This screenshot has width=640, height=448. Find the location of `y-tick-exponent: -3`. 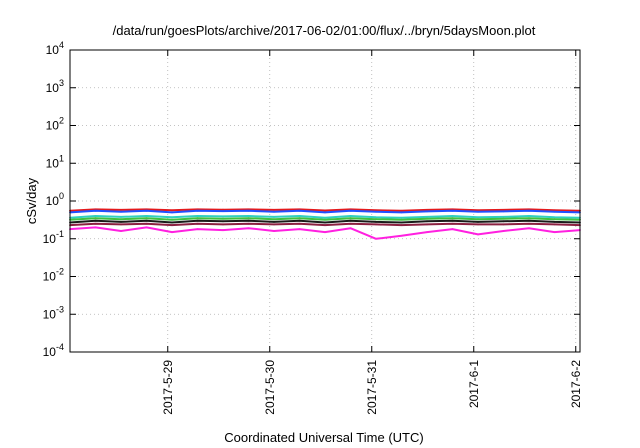

y-tick-exponent: -3 is located at coordinates (60, 309).